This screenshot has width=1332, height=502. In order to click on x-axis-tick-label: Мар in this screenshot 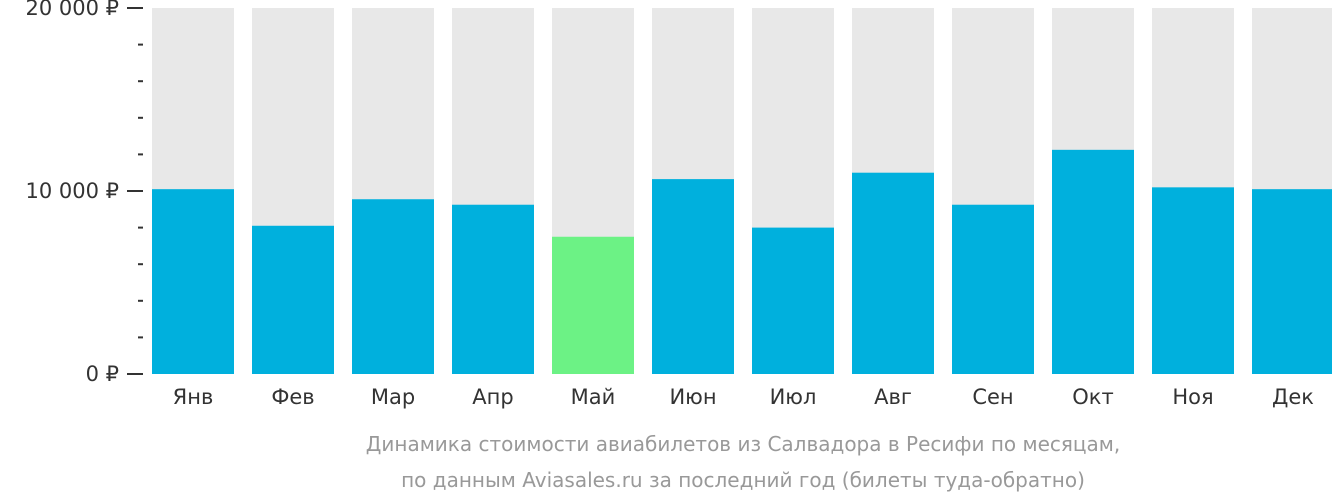, I will do `click(393, 397)`.